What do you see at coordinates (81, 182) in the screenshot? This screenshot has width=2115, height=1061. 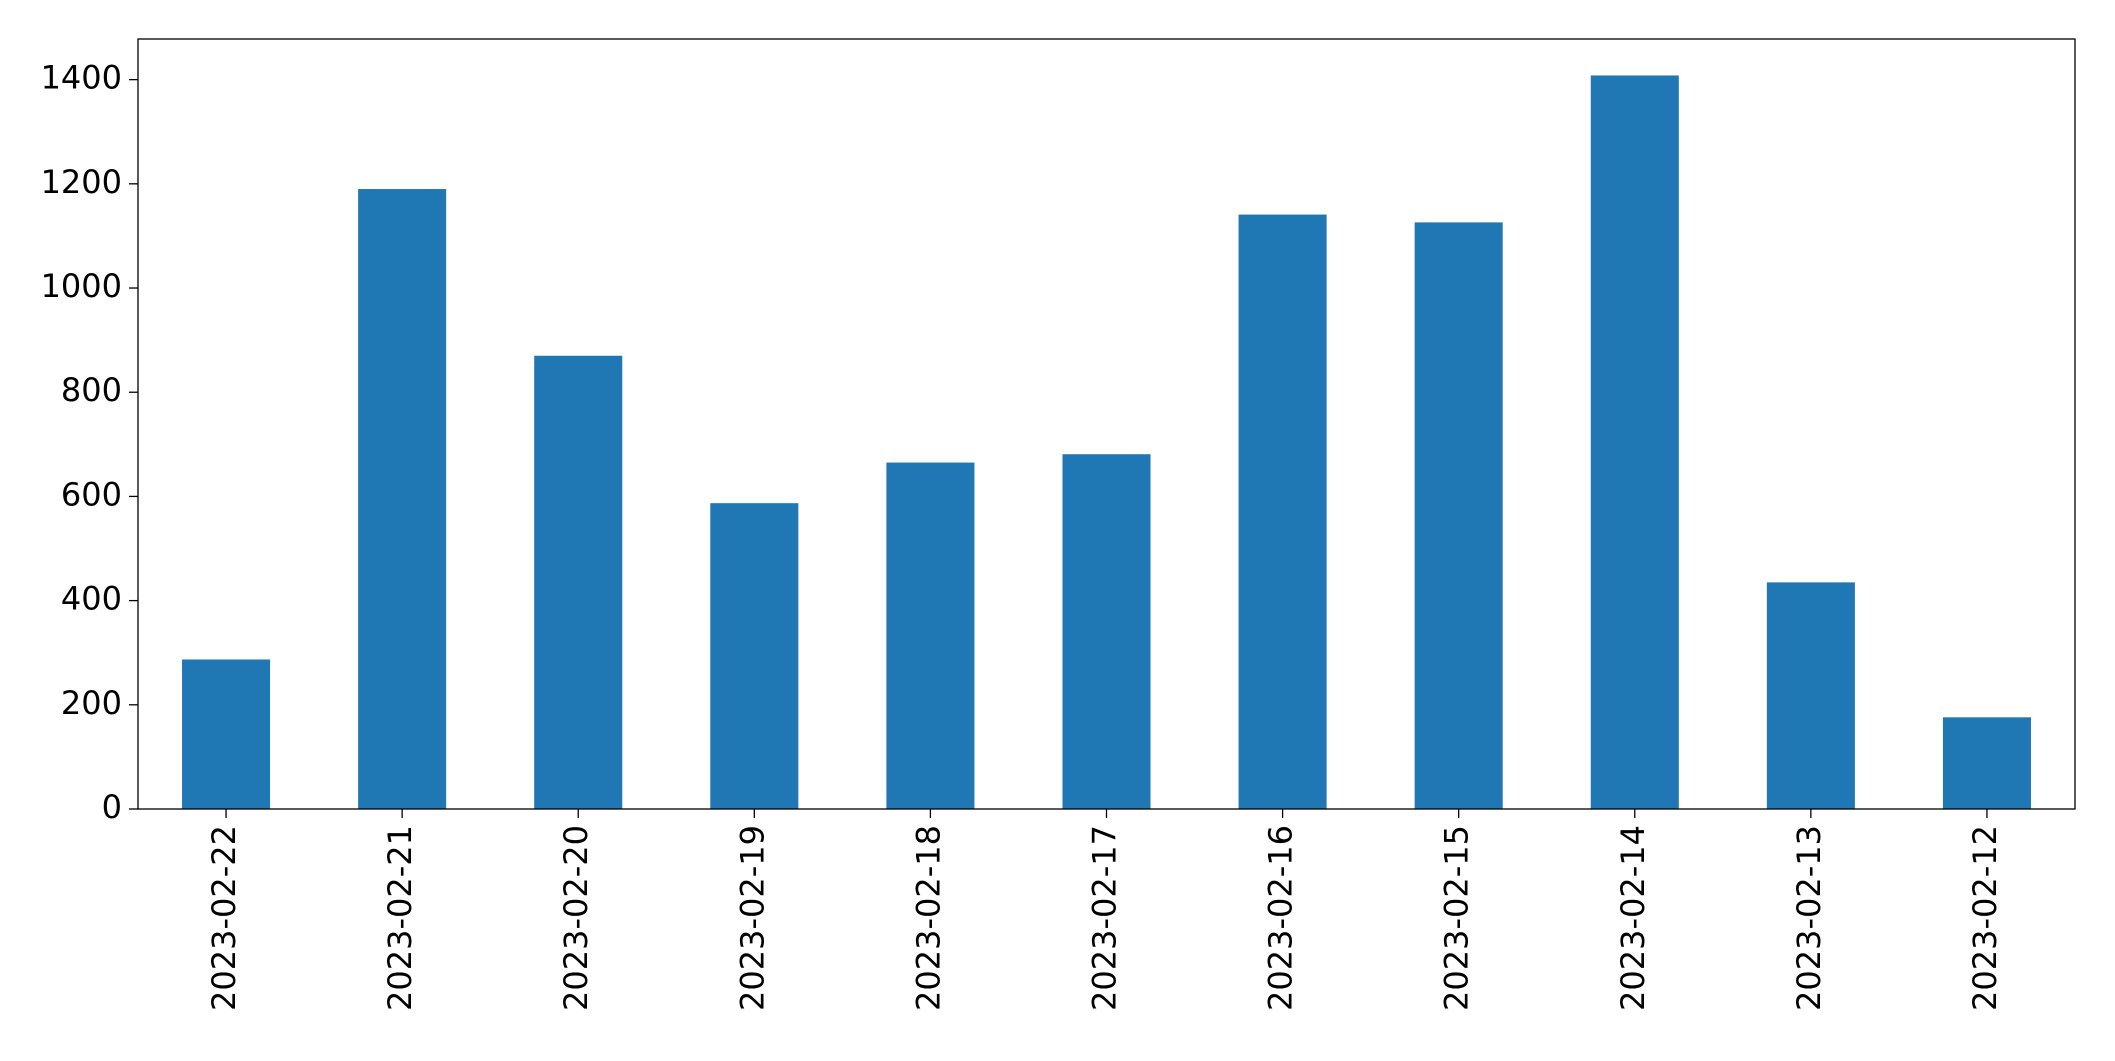 I see `y-tick-label: 1200` at bounding box center [81, 182].